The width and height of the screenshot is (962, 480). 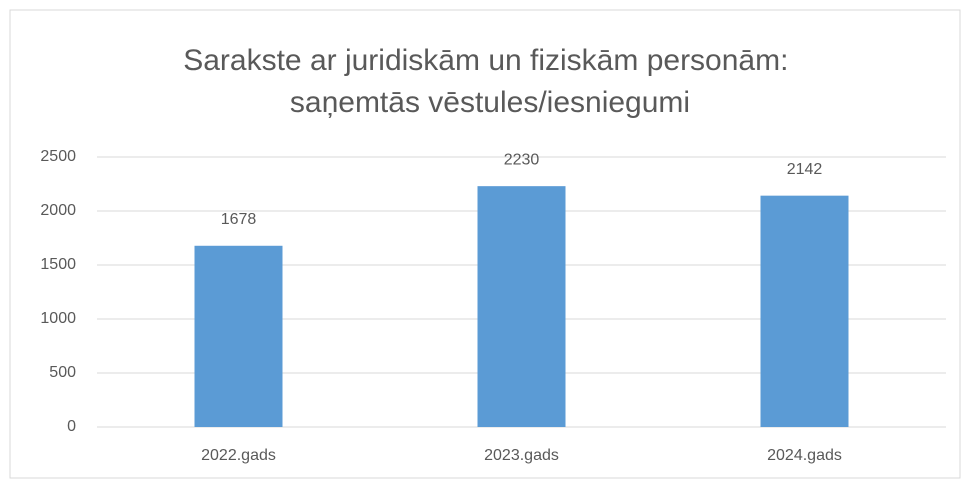 I want to click on x-tick-label: 2024.gads, so click(x=804, y=455).